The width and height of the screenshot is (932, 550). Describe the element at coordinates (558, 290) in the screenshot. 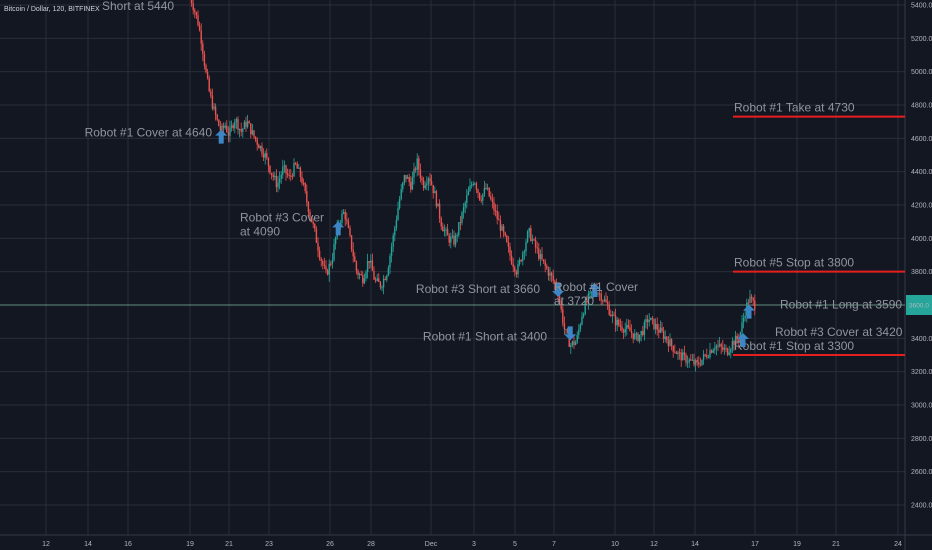

I see `arrow-down-icon` at that location.